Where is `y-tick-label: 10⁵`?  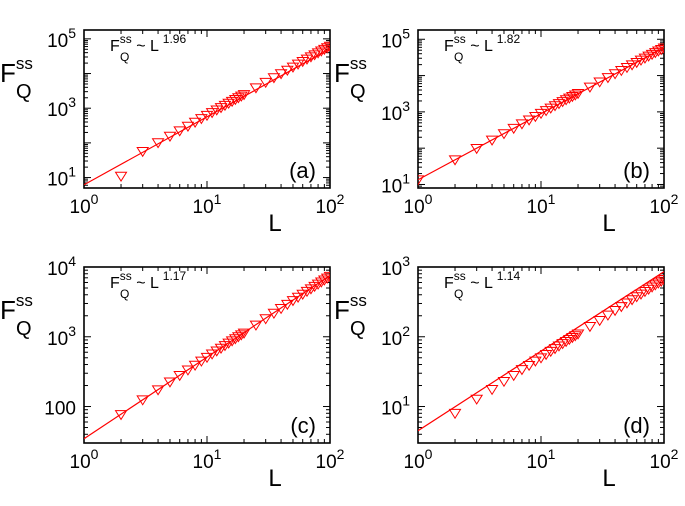 y-tick-label: 10⁵ is located at coordinates (395, 38).